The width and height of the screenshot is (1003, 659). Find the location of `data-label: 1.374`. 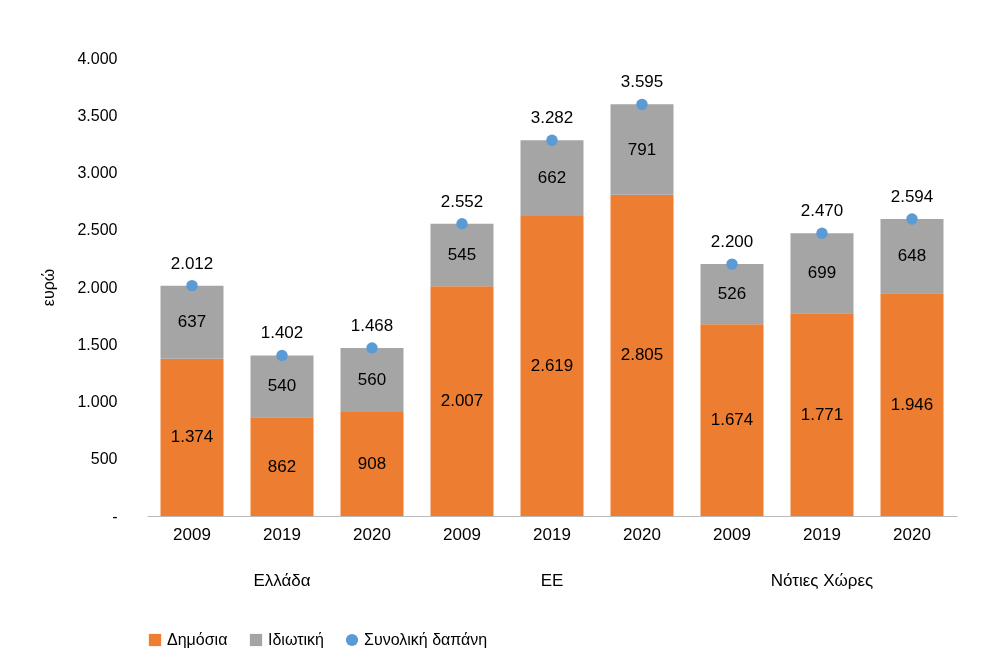

data-label: 1.374 is located at coordinates (192, 437).